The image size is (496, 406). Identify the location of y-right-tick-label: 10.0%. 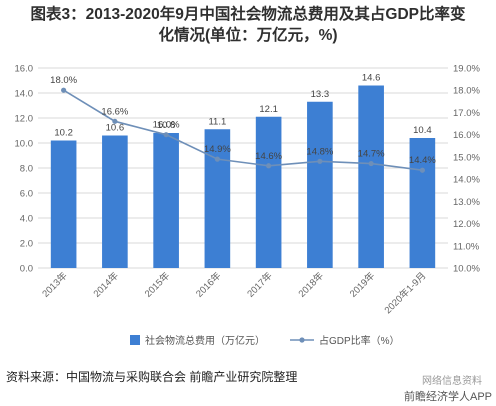
(466, 269).